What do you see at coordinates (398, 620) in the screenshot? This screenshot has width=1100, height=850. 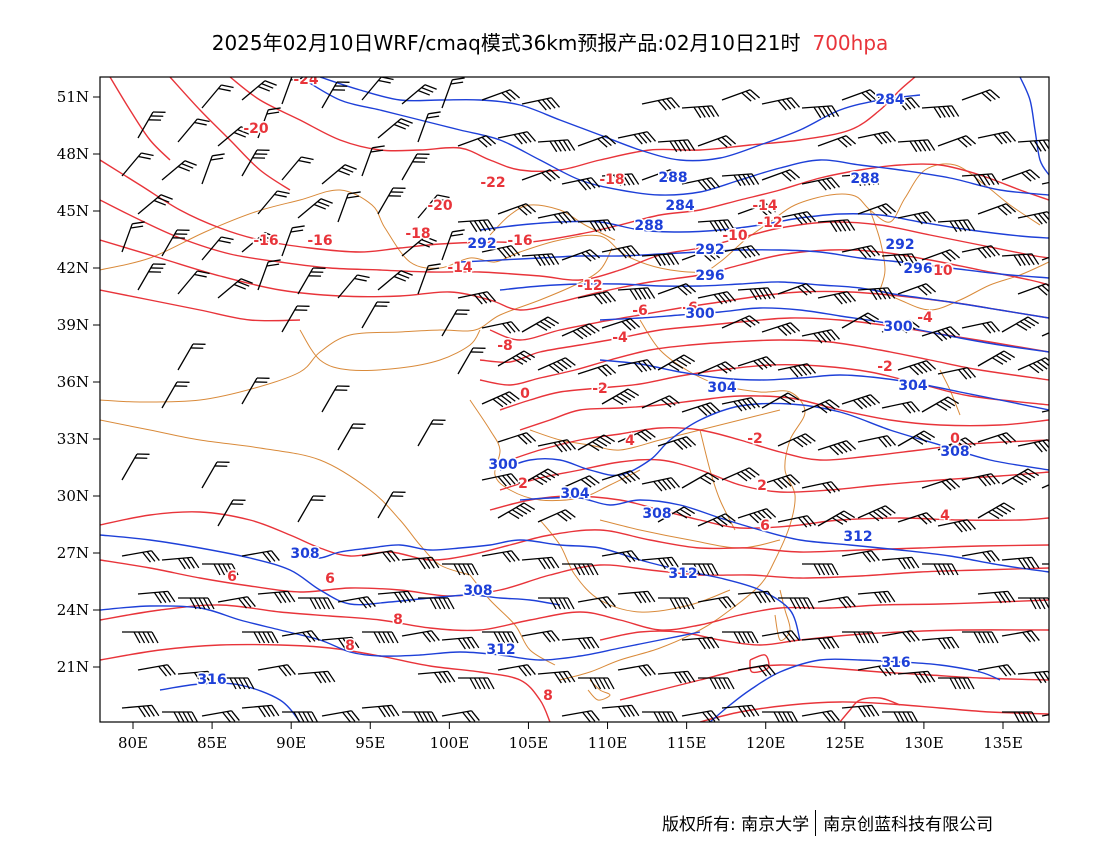 I see `temperature-label: 8` at bounding box center [398, 620].